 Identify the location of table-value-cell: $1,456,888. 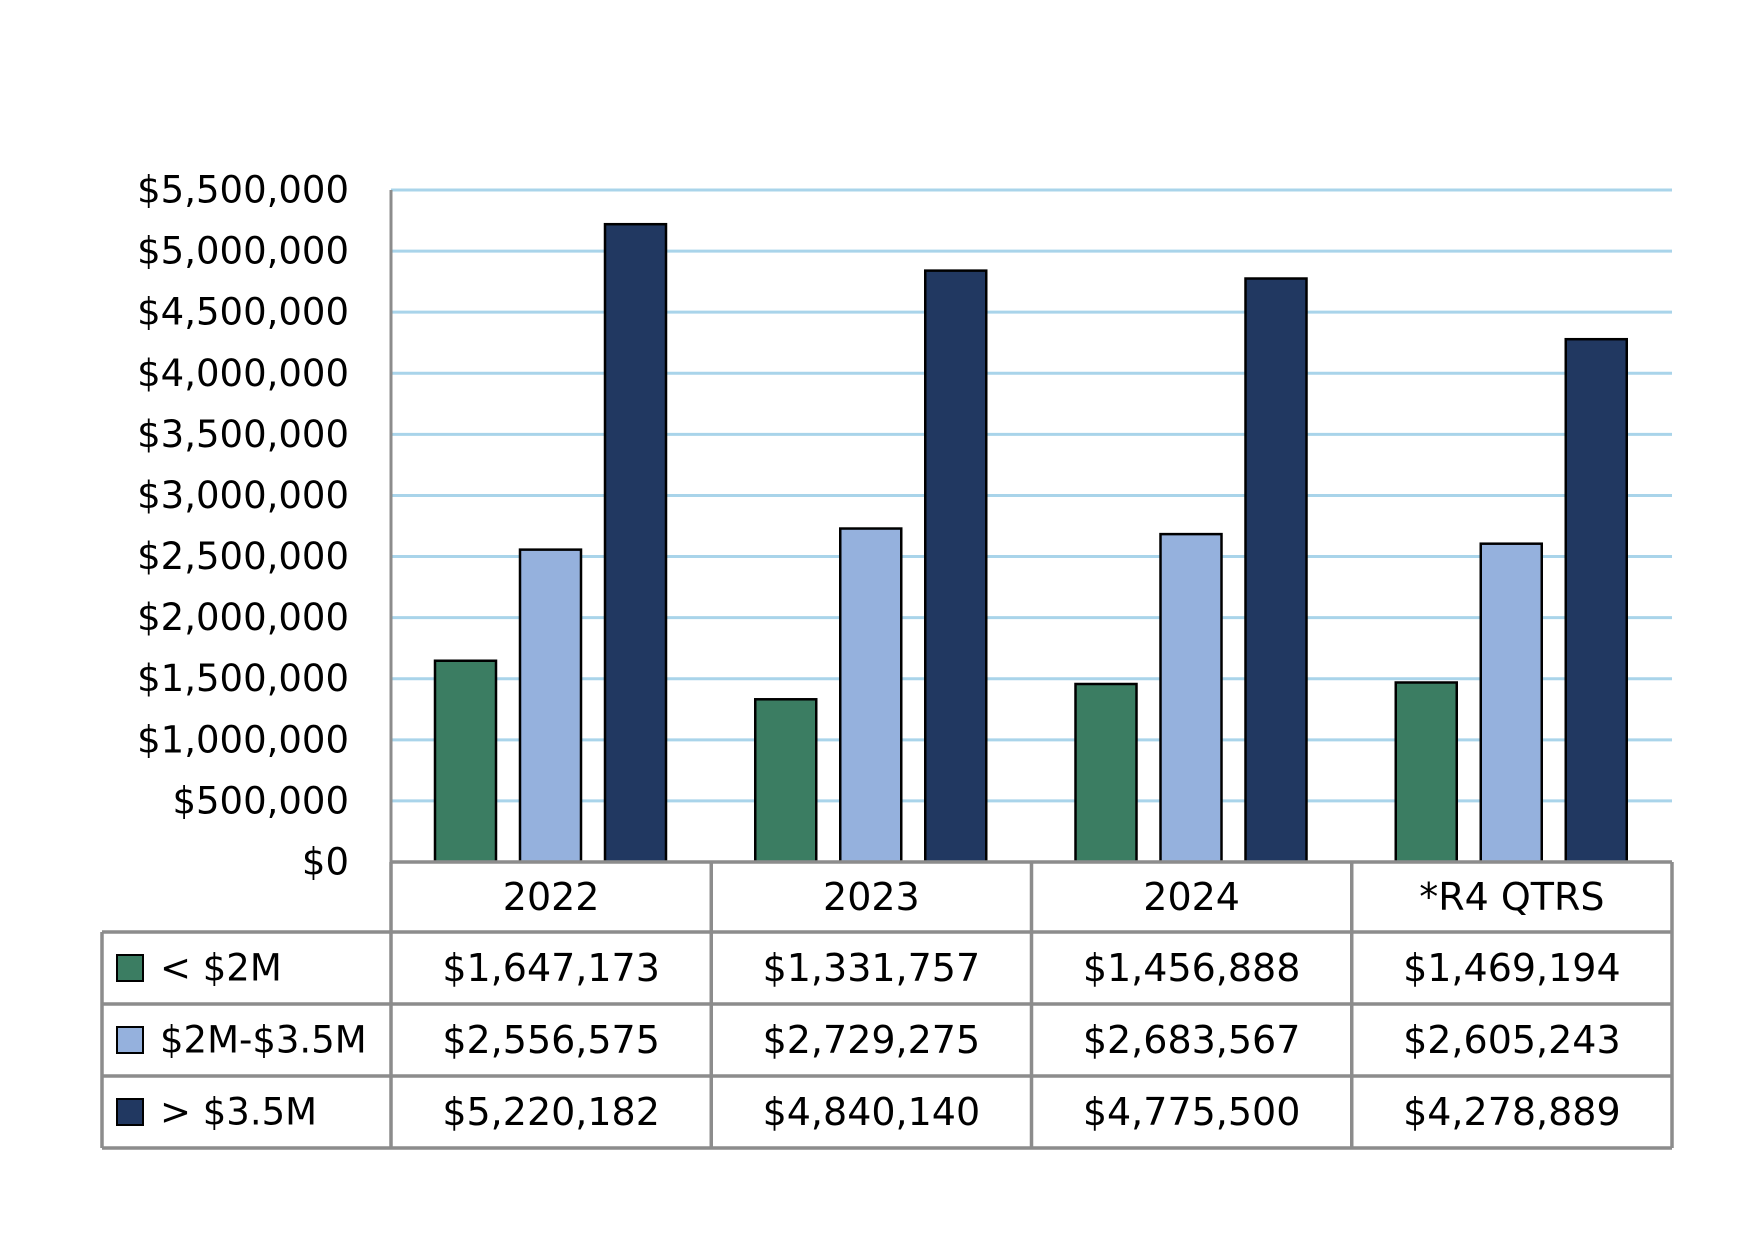
(1192, 968).